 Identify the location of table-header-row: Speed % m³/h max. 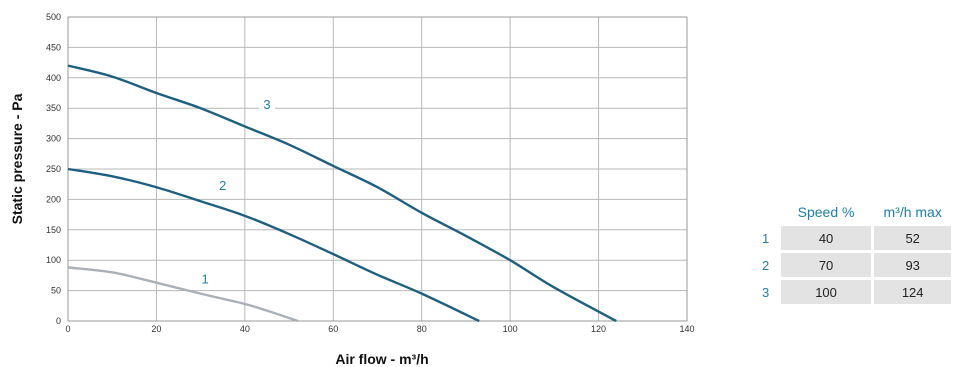
(856, 213).